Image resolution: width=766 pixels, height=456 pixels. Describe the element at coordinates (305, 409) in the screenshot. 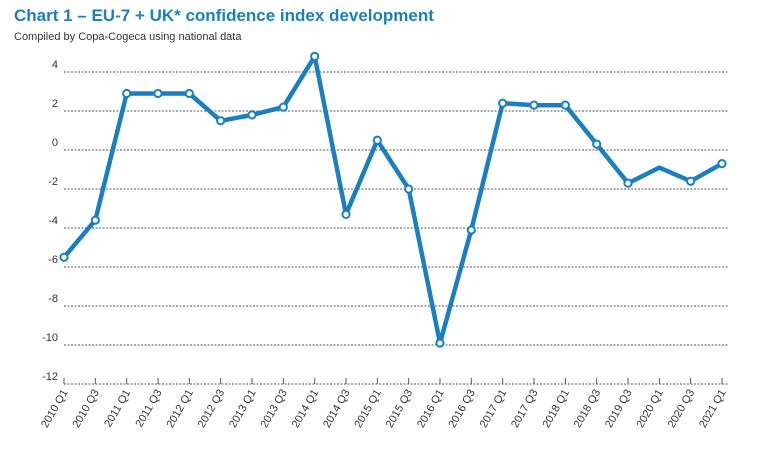

I see `x-tick-label: 2014 Q1` at that location.